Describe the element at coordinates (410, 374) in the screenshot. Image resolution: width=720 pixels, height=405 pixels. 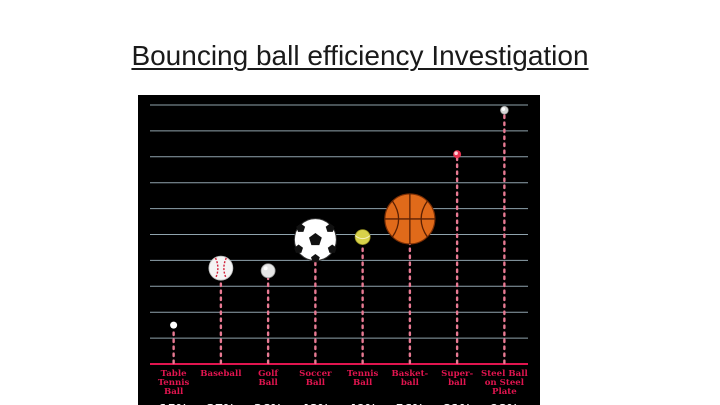
I see `category-label: Basket-` at that location.